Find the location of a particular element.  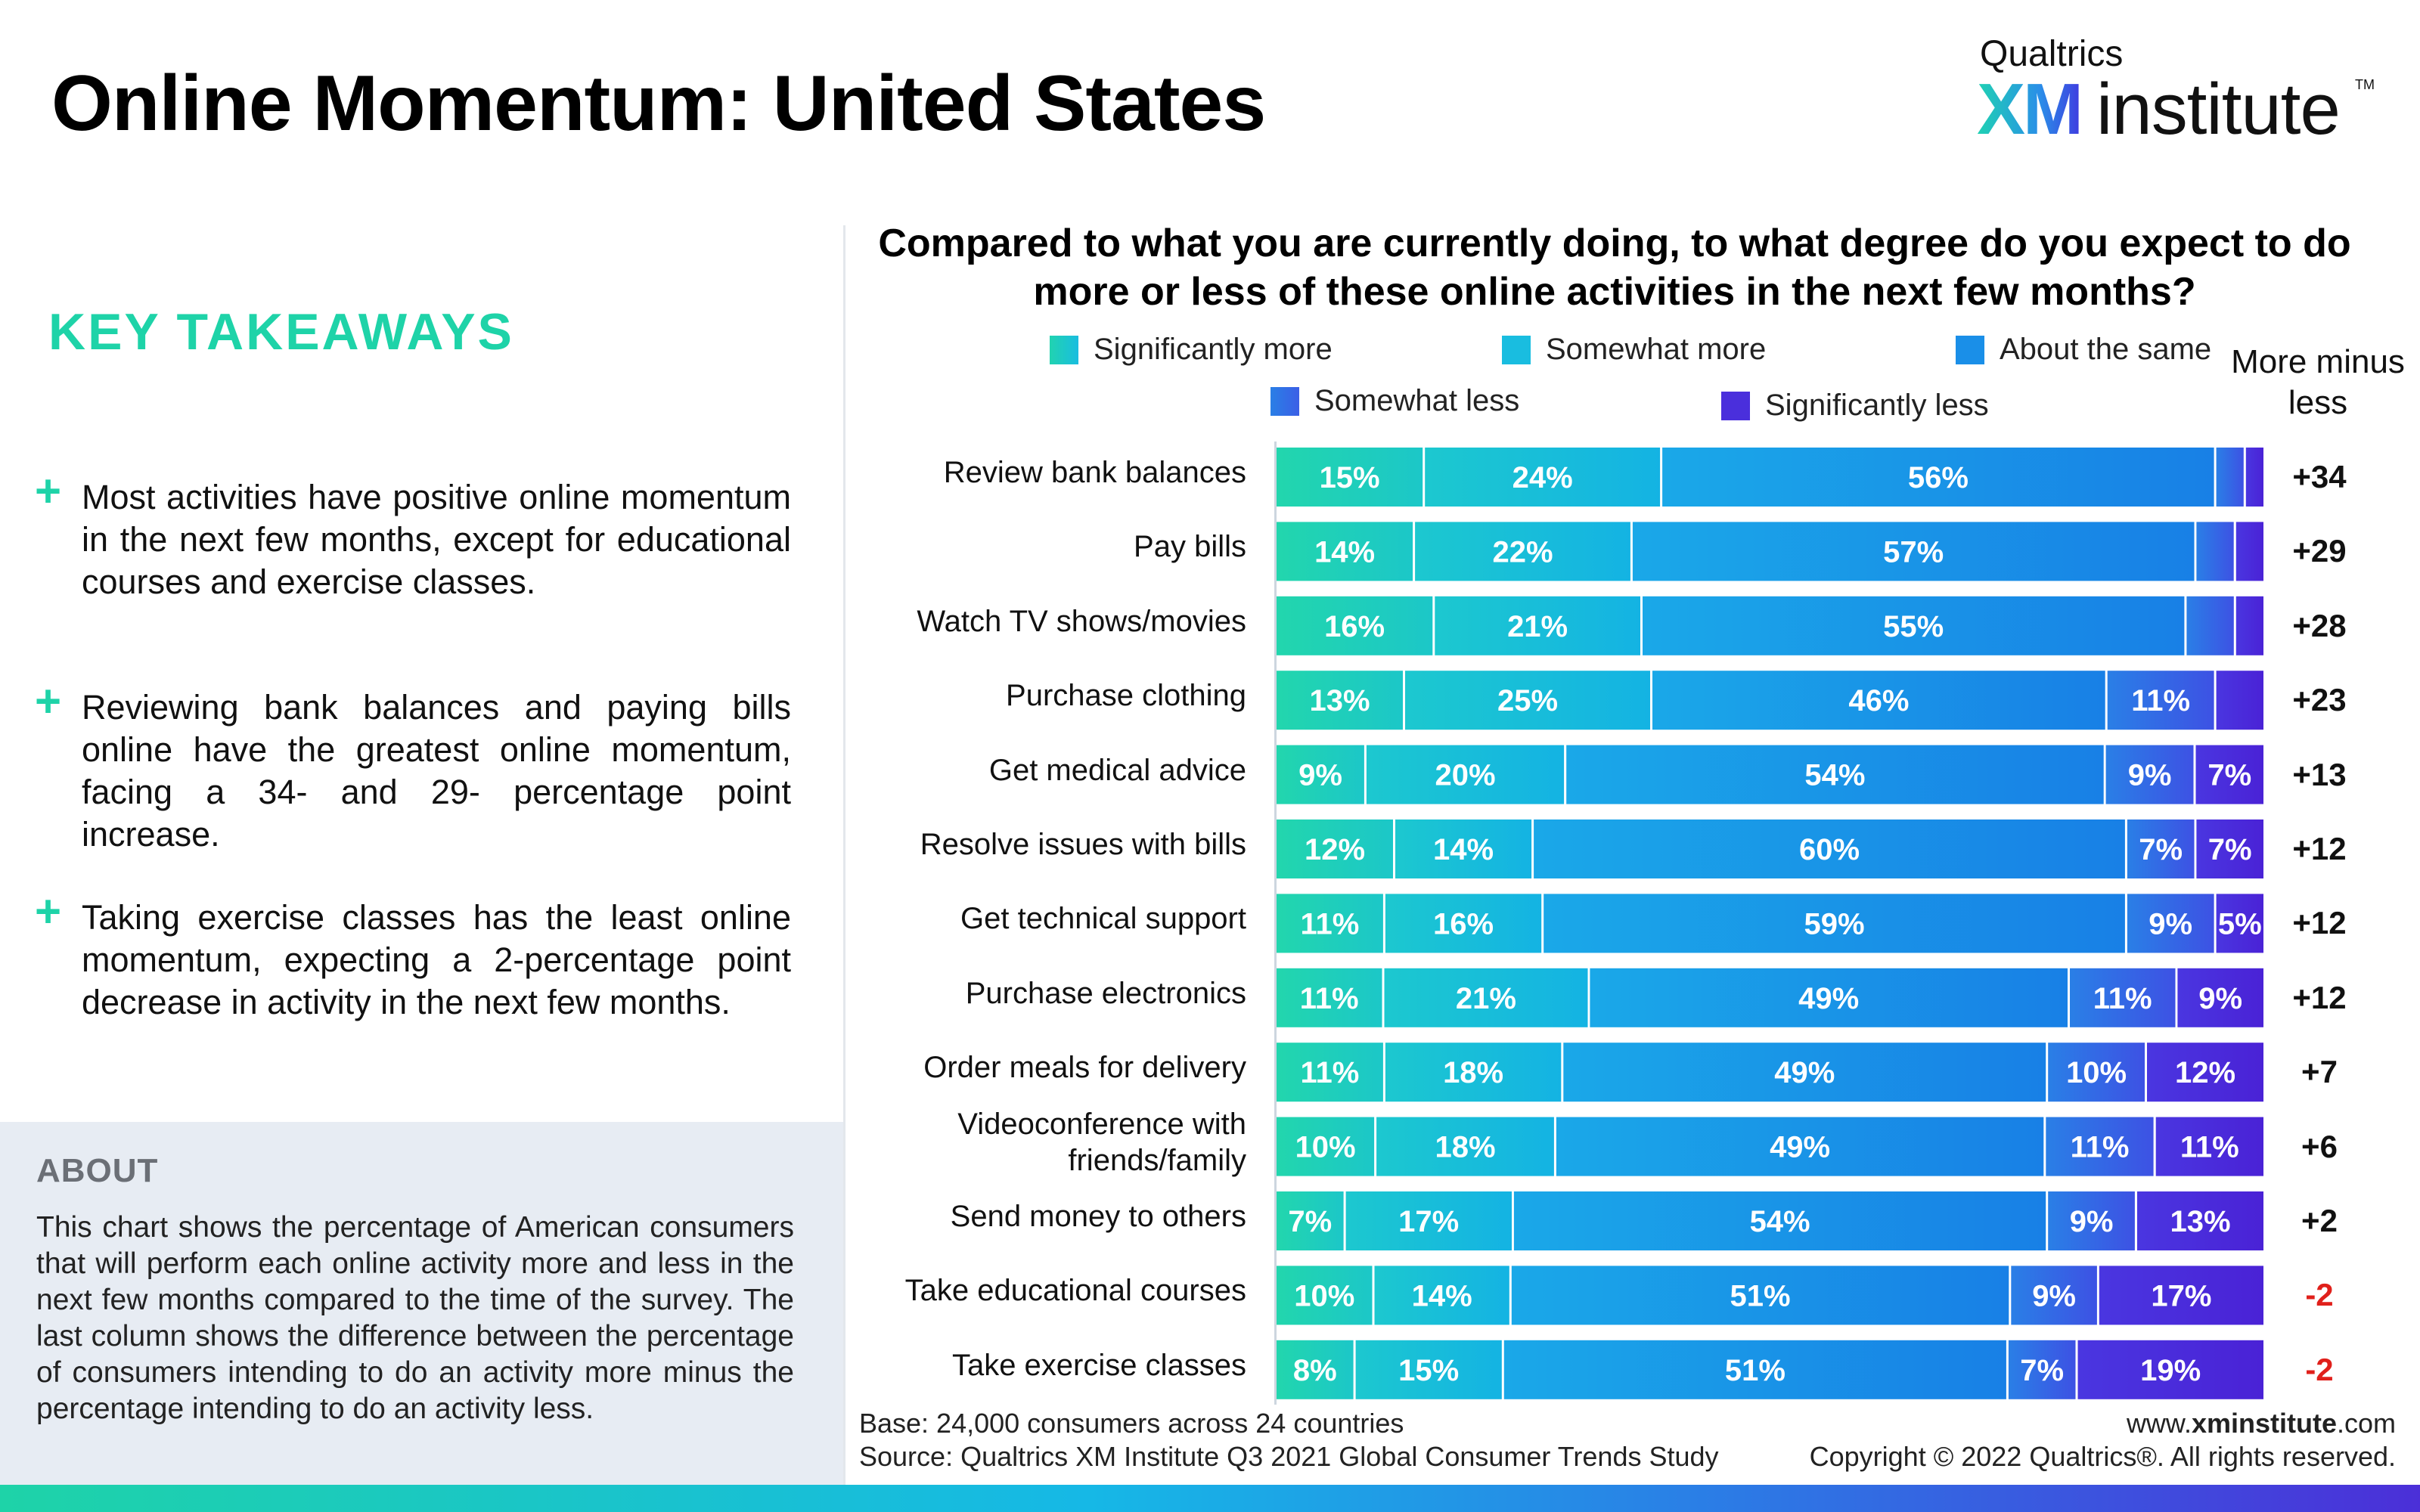

category-label: Review bank balances is located at coordinates (1095, 472).